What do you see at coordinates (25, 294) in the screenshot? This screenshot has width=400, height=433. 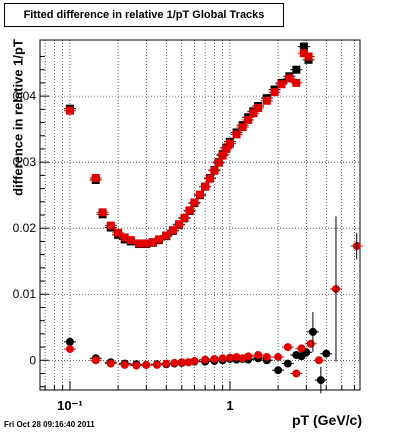 I see `y-tick-label: 0.01` at bounding box center [25, 294].